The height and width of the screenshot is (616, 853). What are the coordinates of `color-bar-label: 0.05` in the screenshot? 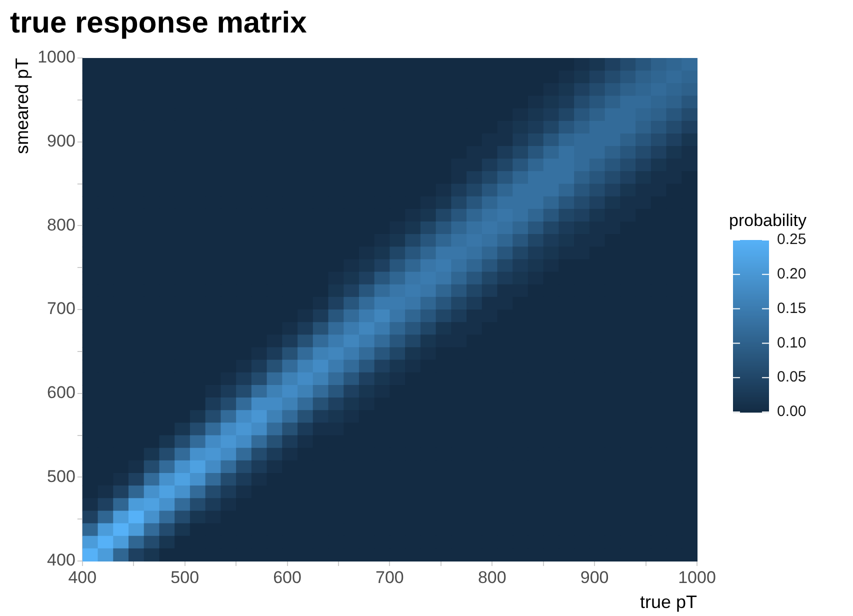 It's located at (791, 377).